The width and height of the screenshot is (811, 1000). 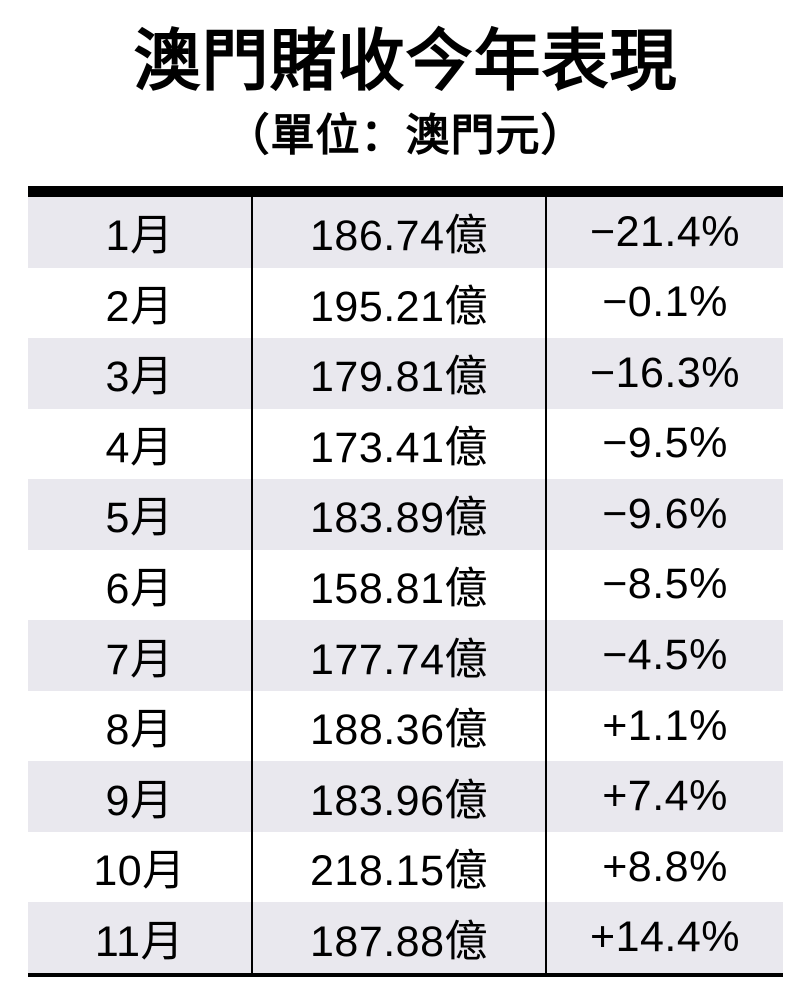 I want to click on change-cell: +14.4%, so click(x=665, y=937).